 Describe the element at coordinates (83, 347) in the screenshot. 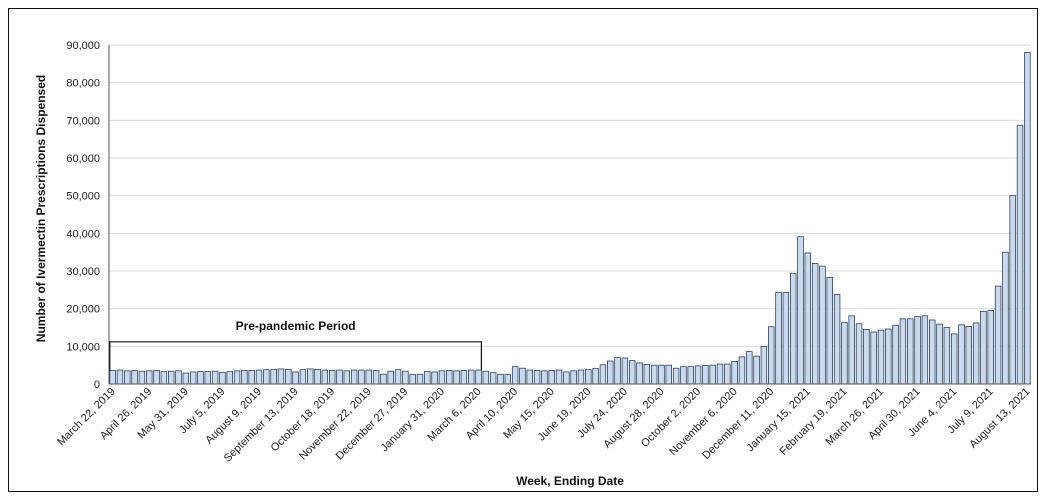

I see `y-tick-label: 10,000` at that location.